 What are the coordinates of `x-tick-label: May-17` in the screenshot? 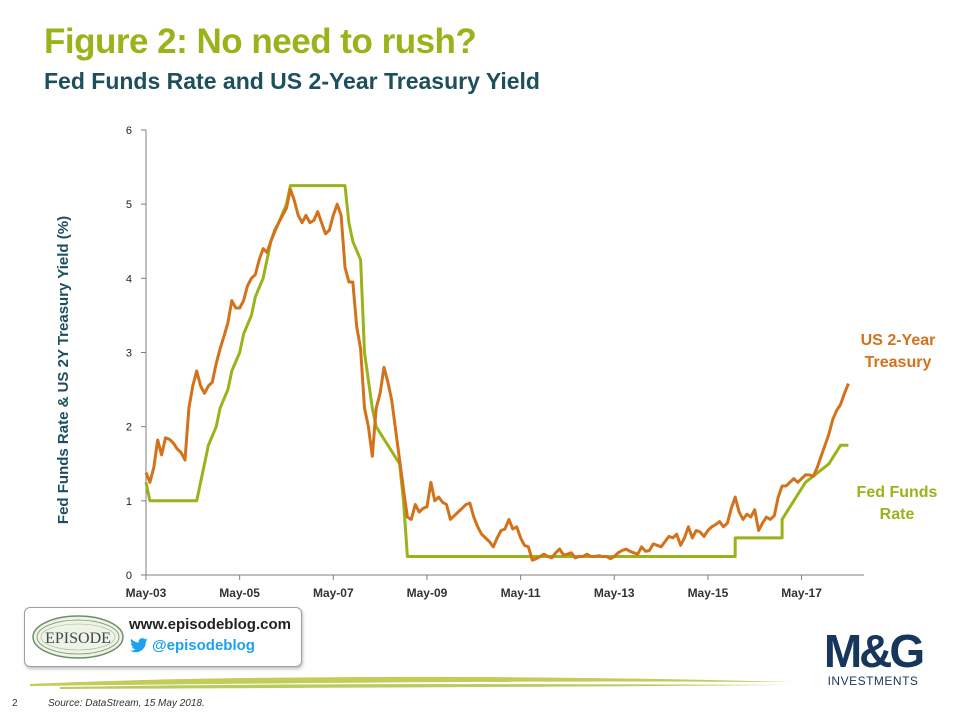 It's located at (801, 593).